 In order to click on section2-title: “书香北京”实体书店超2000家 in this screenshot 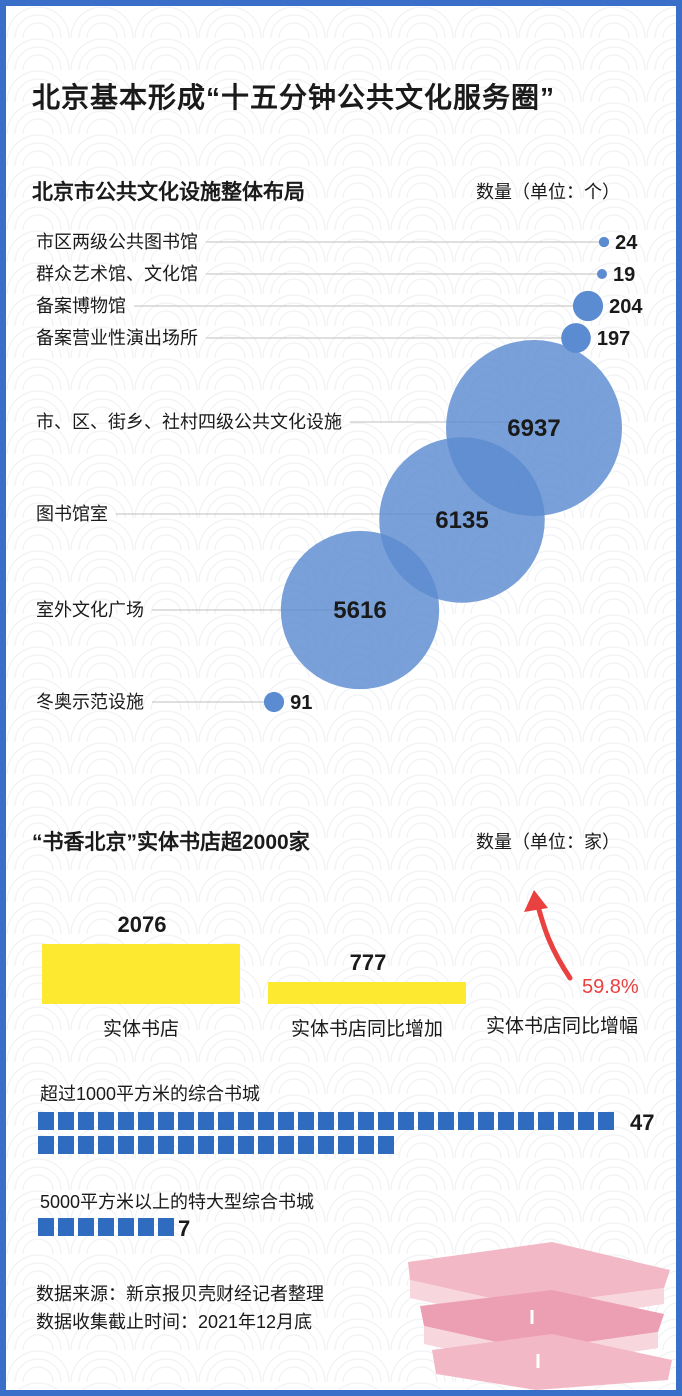, I will do `click(171, 842)`.